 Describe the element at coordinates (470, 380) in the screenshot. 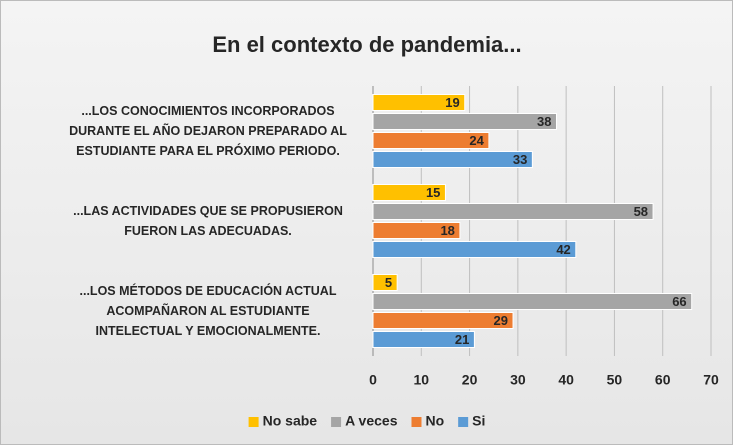

I see `x-tick-label: 20` at that location.